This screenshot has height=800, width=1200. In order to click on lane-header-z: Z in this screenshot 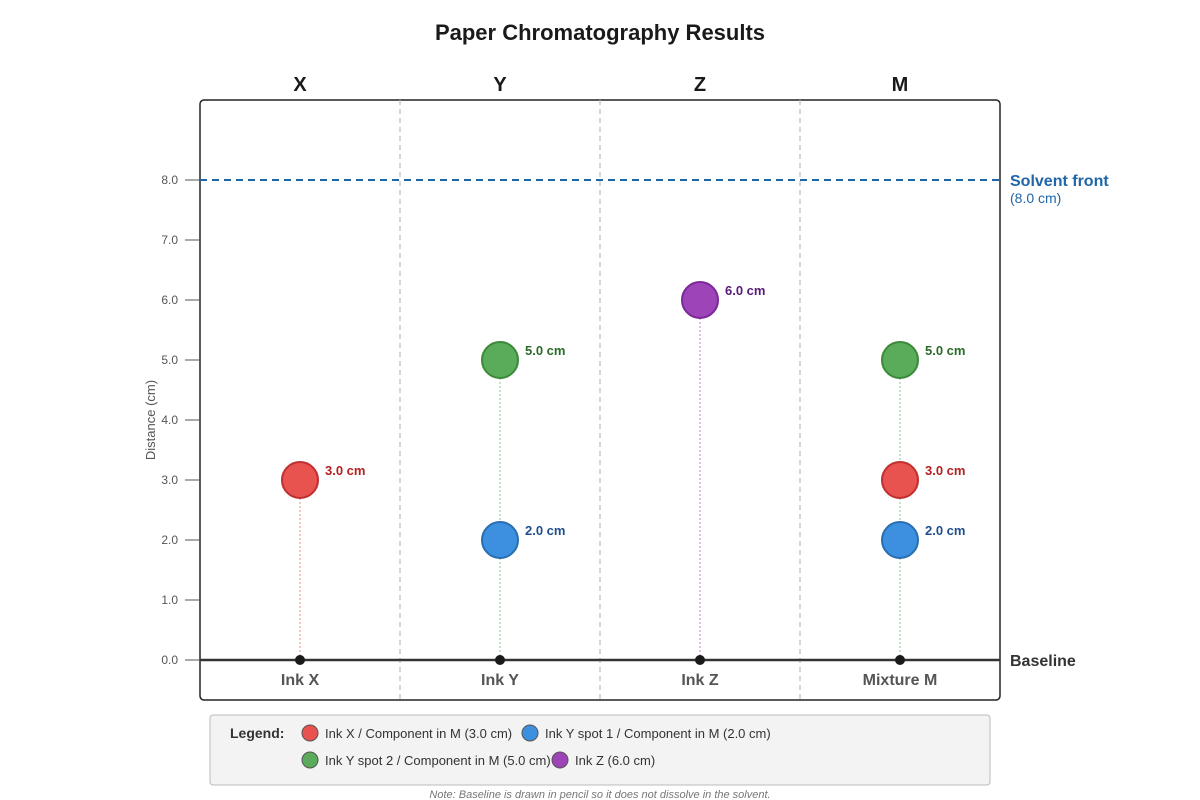, I will do `click(700, 85)`.